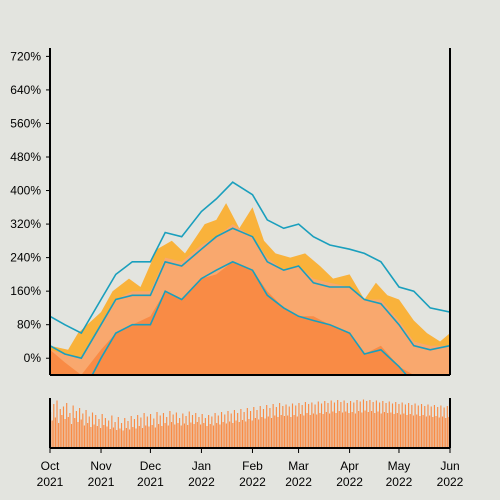 This screenshot has height=500, width=500. Describe the element at coordinates (399, 466) in the screenshot. I see `x-tick-month: May` at that location.